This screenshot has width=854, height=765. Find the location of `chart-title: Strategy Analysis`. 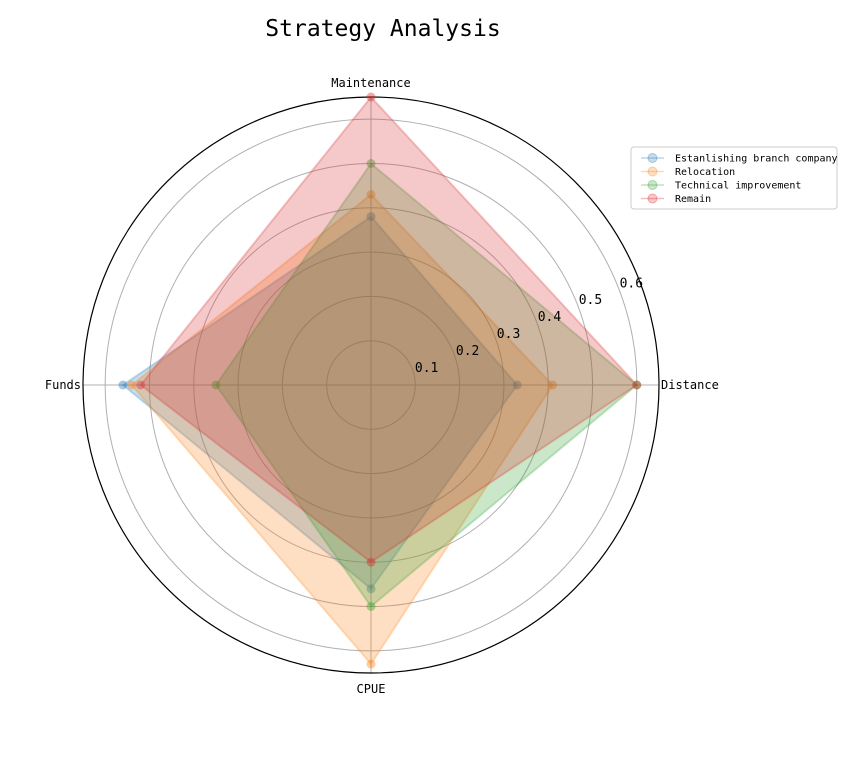

chart-title: Strategy Analysis is located at coordinates (382, 29).